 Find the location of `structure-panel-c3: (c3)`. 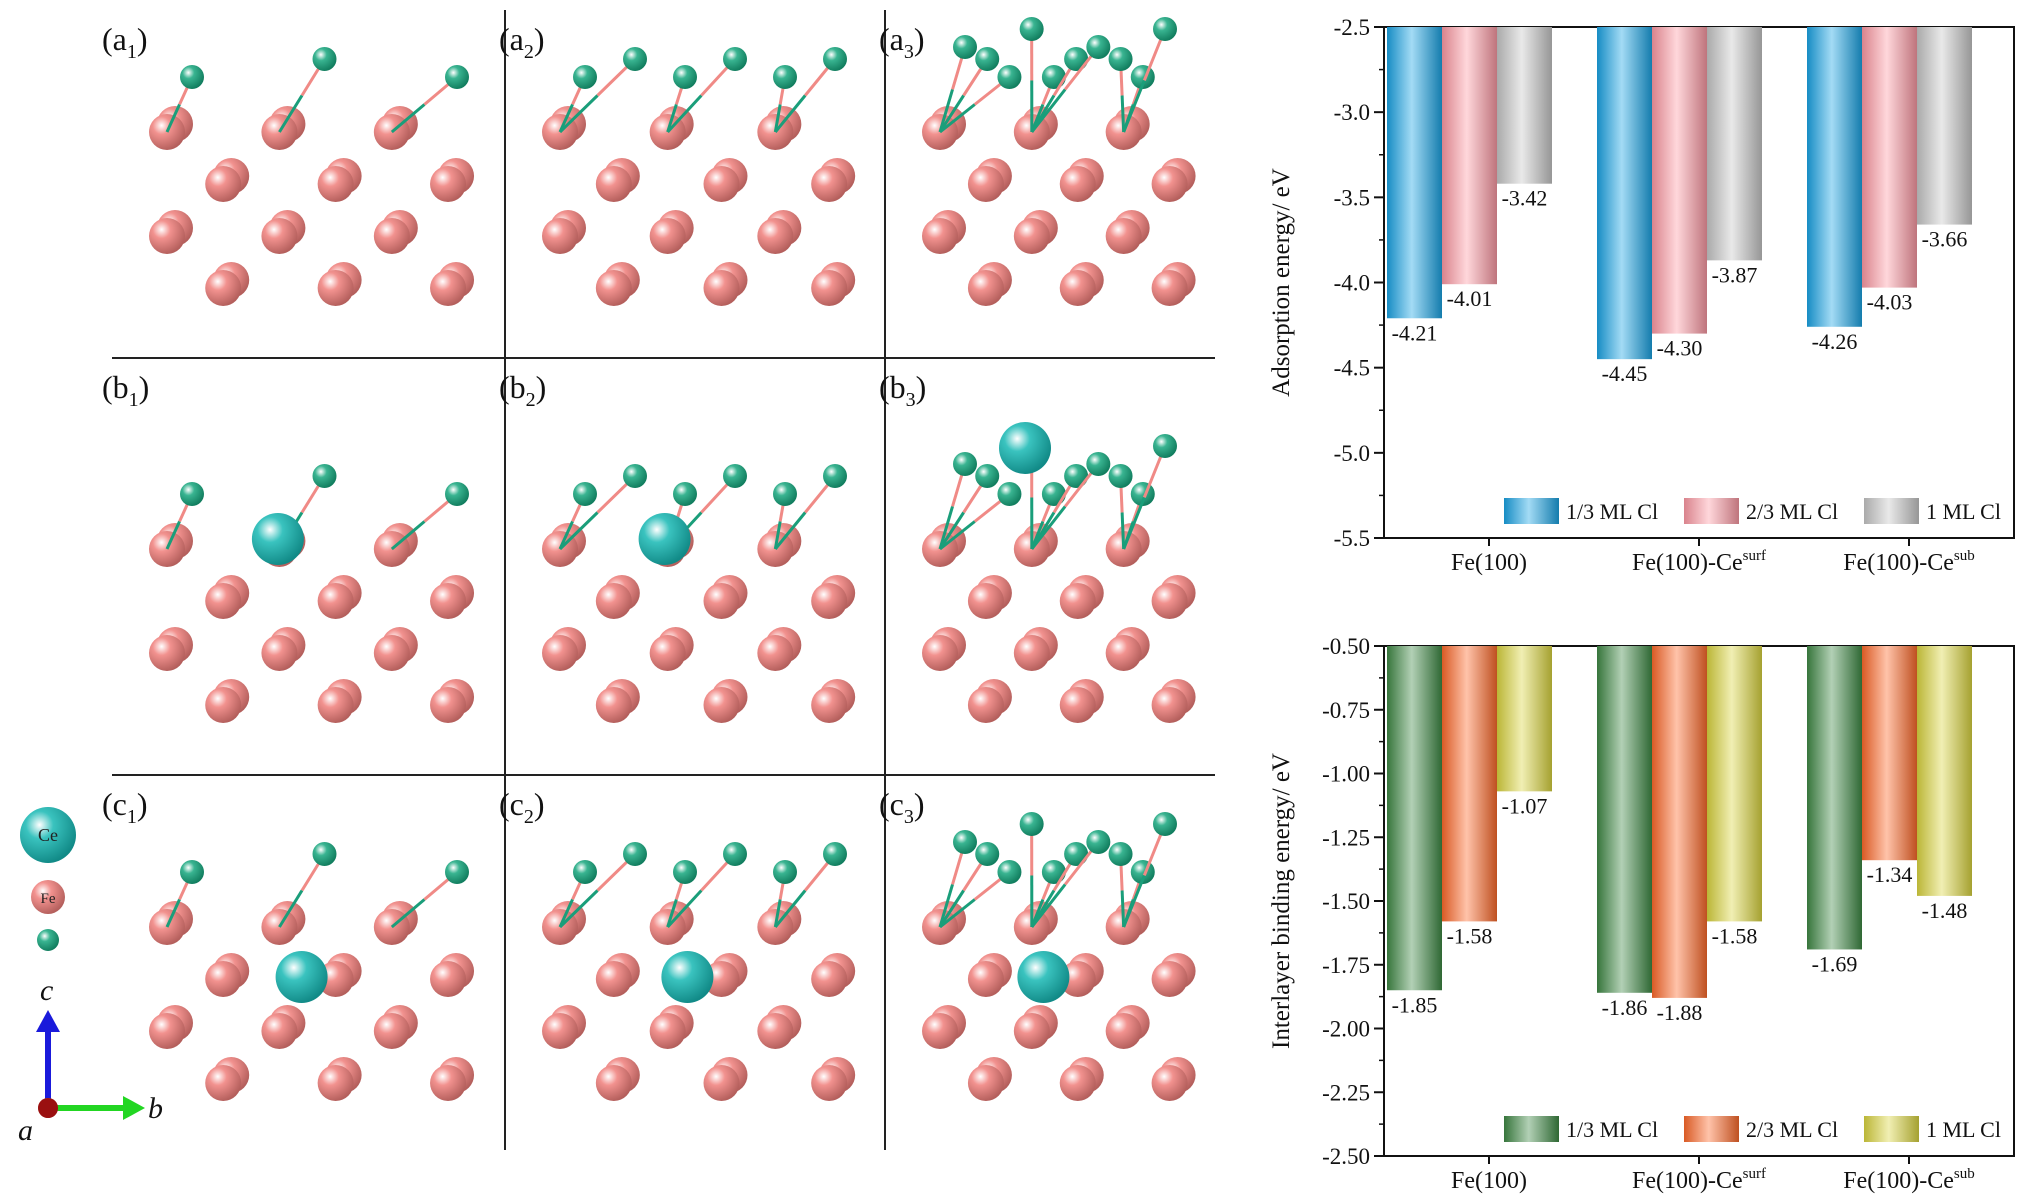

structure-panel-c3: (c3) is located at coordinates (1037, 943).